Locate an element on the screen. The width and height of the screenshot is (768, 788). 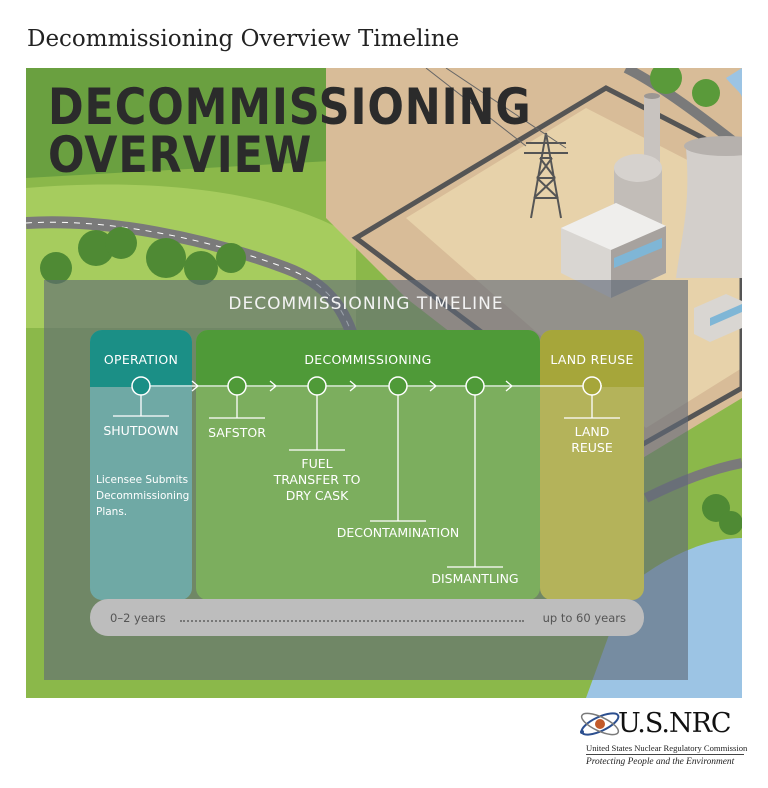
licensee-note-line-2: Decommissioning is located at coordinates (143, 496).